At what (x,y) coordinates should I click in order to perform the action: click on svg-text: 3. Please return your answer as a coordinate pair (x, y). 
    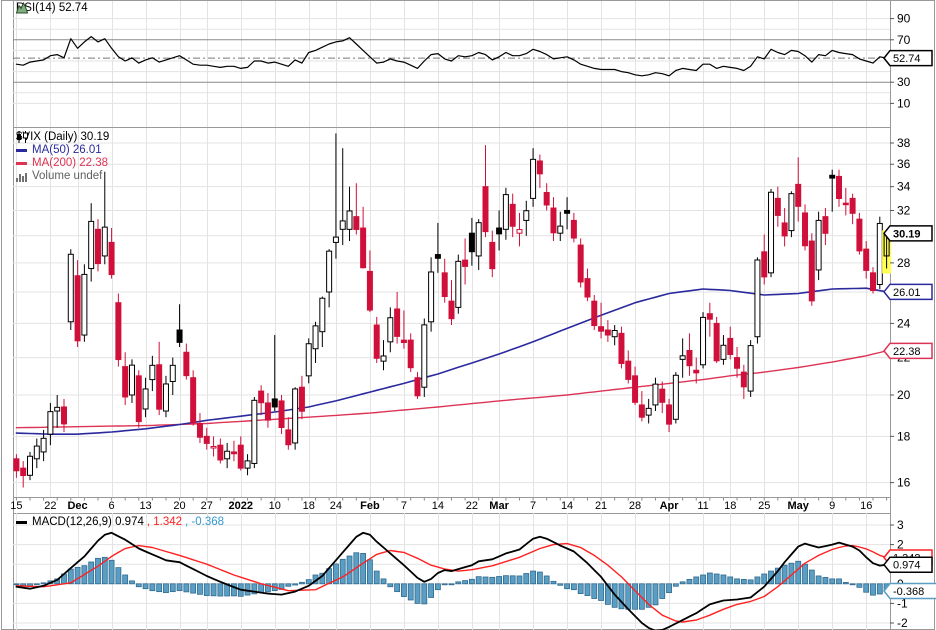
    Looking at the image, I should click on (900, 525).